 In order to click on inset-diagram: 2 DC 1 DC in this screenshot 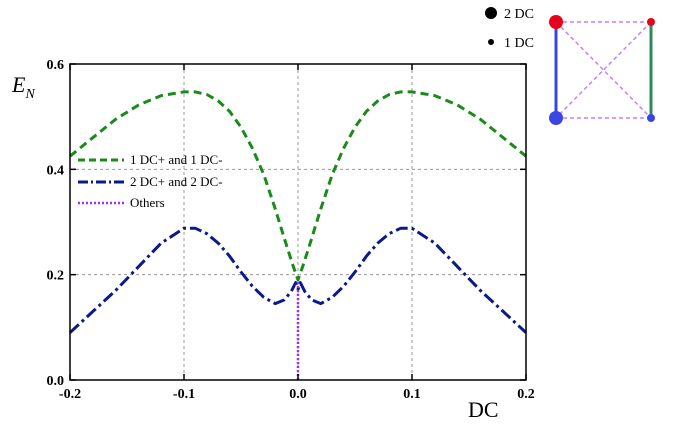, I will do `click(570, 66)`.